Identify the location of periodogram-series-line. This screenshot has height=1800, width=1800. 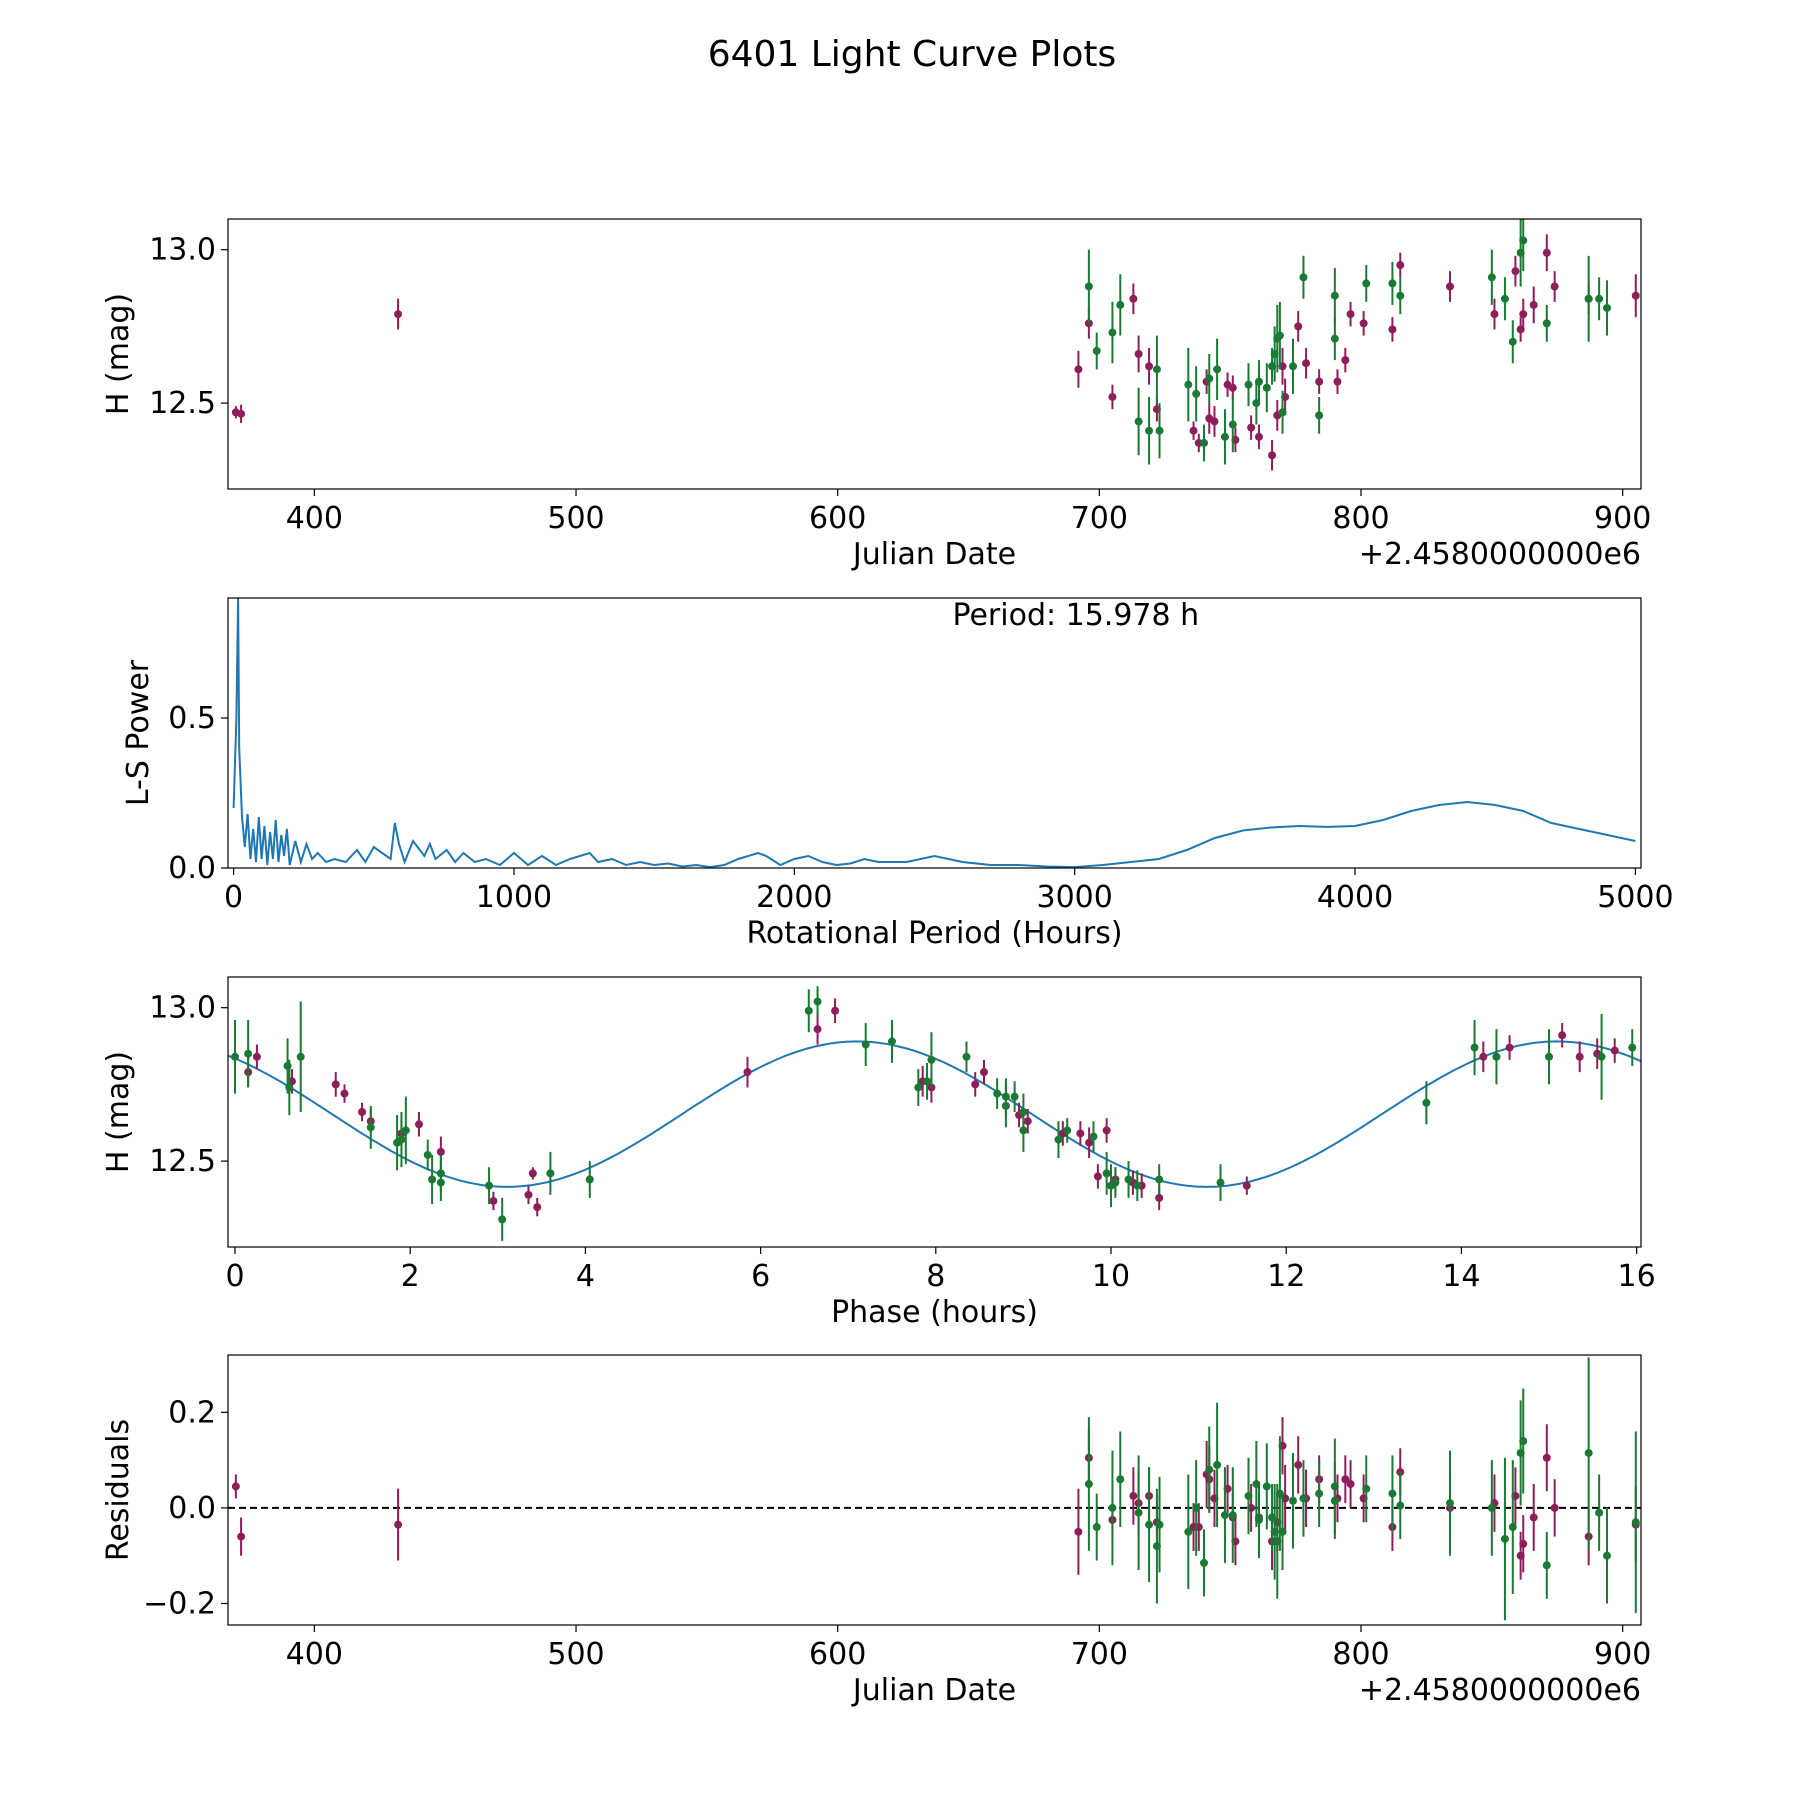
(934, 733).